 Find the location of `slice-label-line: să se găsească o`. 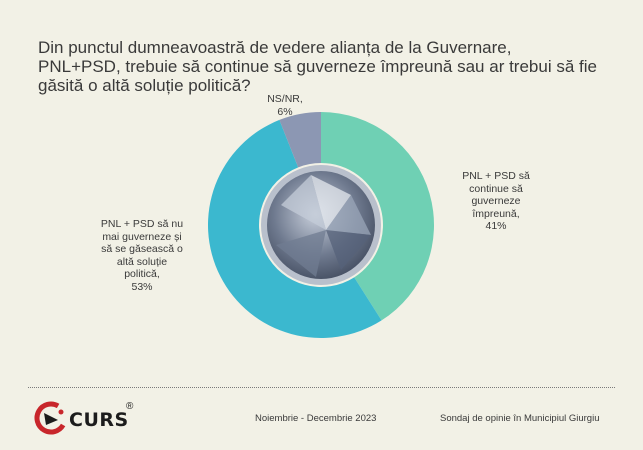

slice-label-line: să se găsească o is located at coordinates (142, 249).